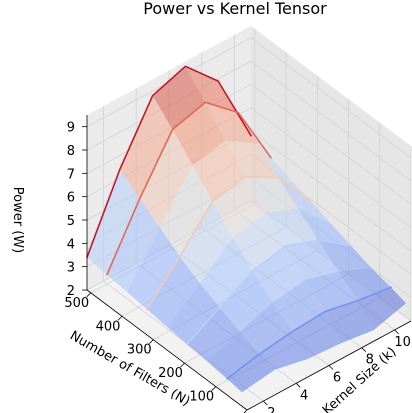 The height and width of the screenshot is (413, 412). What do you see at coordinates (170, 373) in the screenshot?
I see `y-tick-label: 200` at bounding box center [170, 373].